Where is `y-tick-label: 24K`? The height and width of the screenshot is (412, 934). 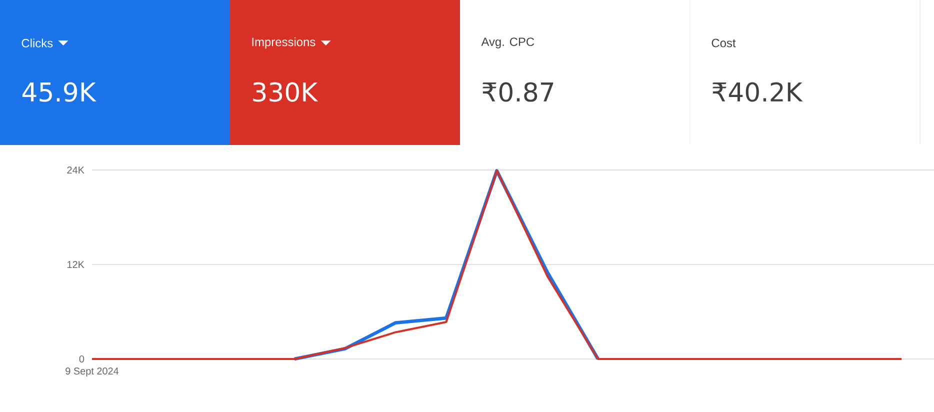 y-tick-label: 24K is located at coordinates (75, 170).